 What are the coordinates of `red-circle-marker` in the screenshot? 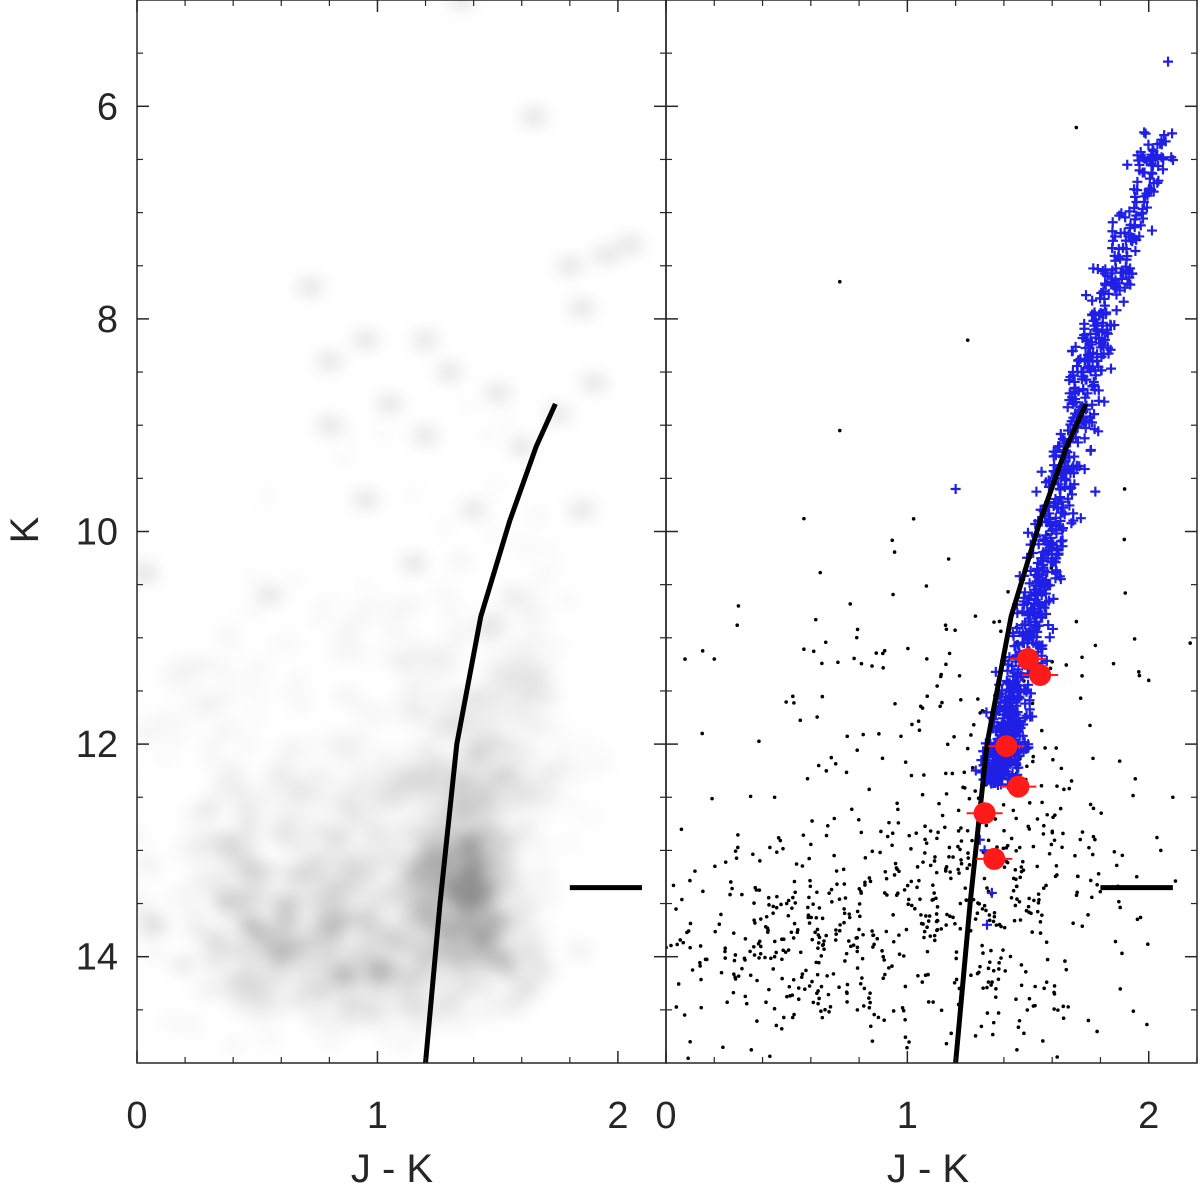 It's located at (1040, 675).